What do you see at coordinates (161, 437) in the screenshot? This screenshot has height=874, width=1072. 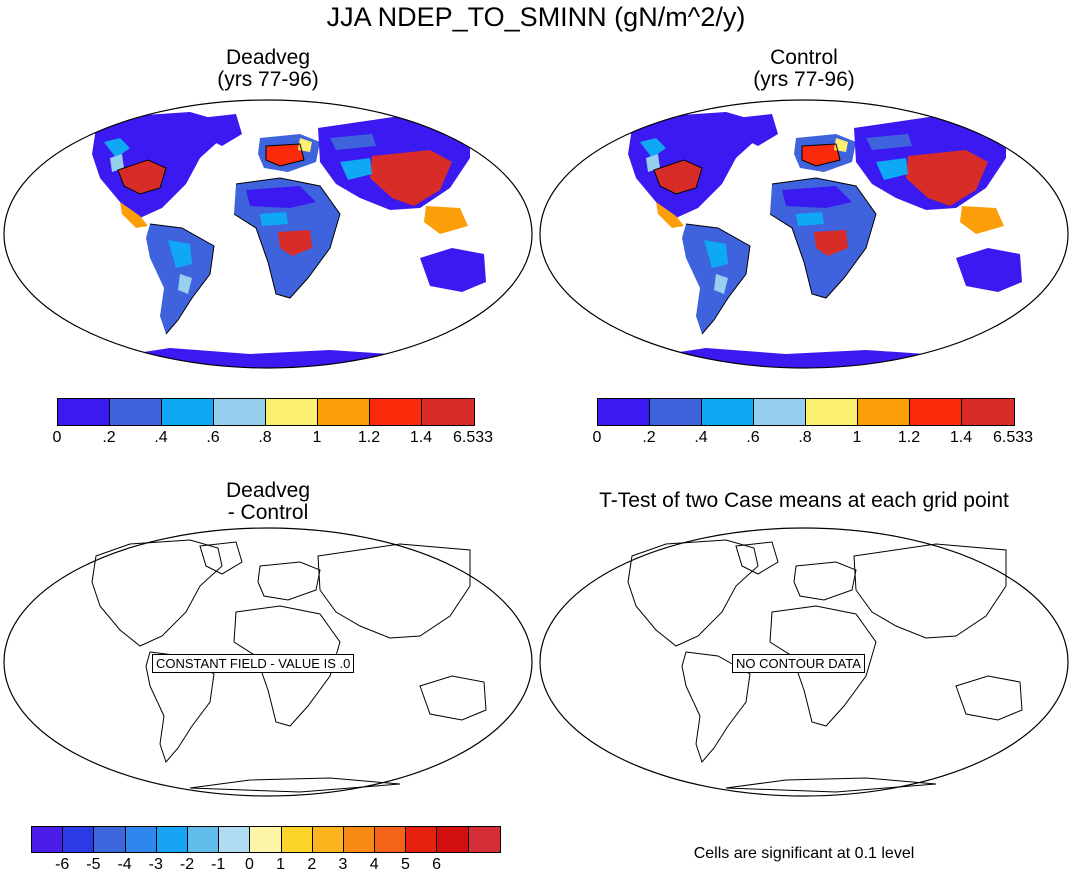 I see `colorbar-deadveg-tick-label: .4` at bounding box center [161, 437].